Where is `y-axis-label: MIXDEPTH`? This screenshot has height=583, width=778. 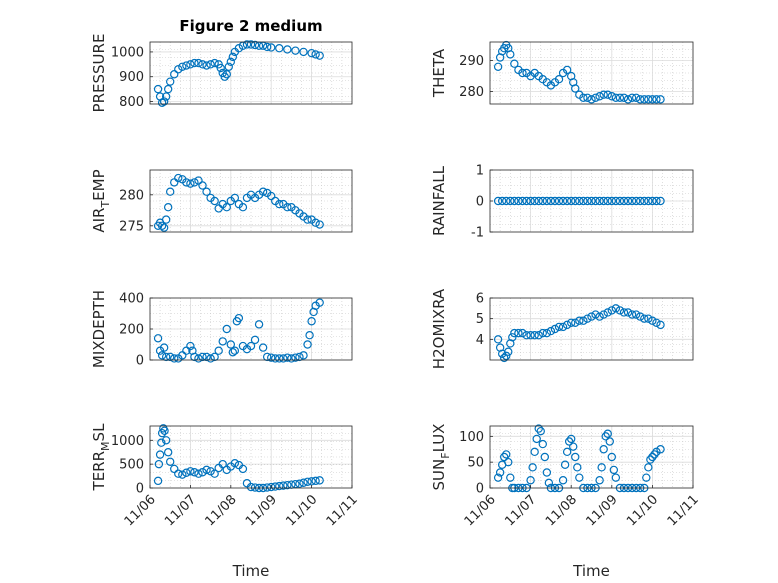
y-axis-label: MIXDEPTH is located at coordinates (99, 329).